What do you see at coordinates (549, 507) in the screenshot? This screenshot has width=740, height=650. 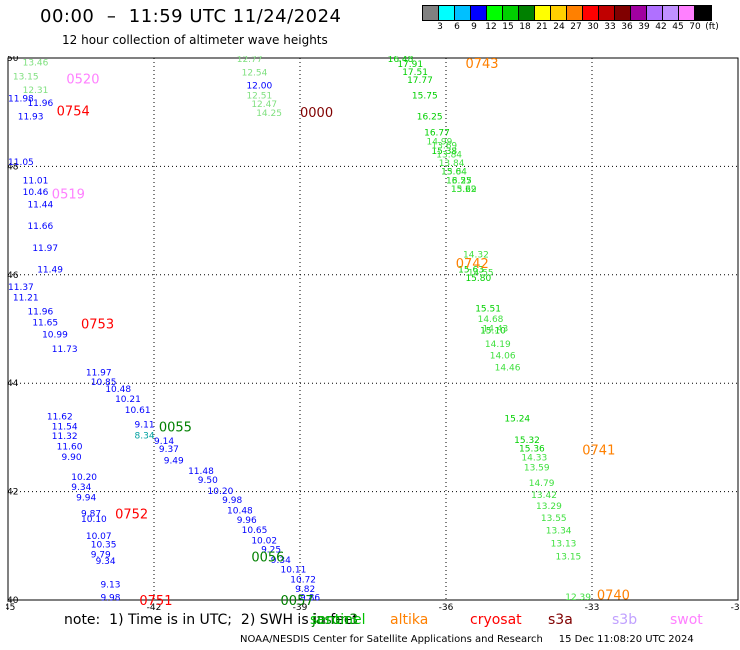 I see `wave-height-label: 13.29` at bounding box center [549, 507].